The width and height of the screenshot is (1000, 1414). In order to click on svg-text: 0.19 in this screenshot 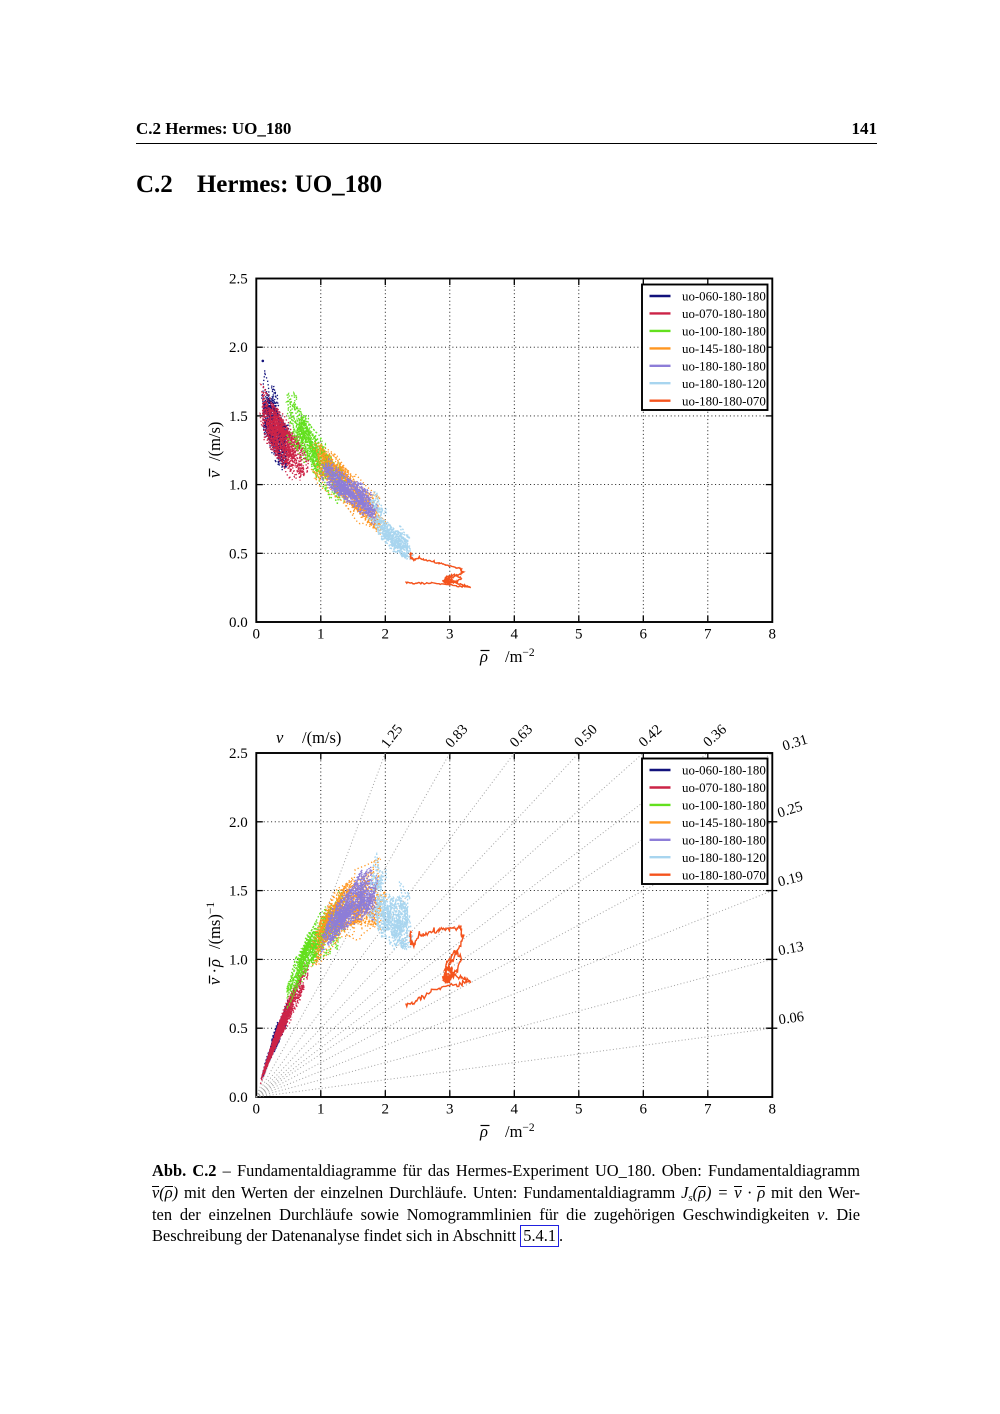, I will do `click(790, 880)`.